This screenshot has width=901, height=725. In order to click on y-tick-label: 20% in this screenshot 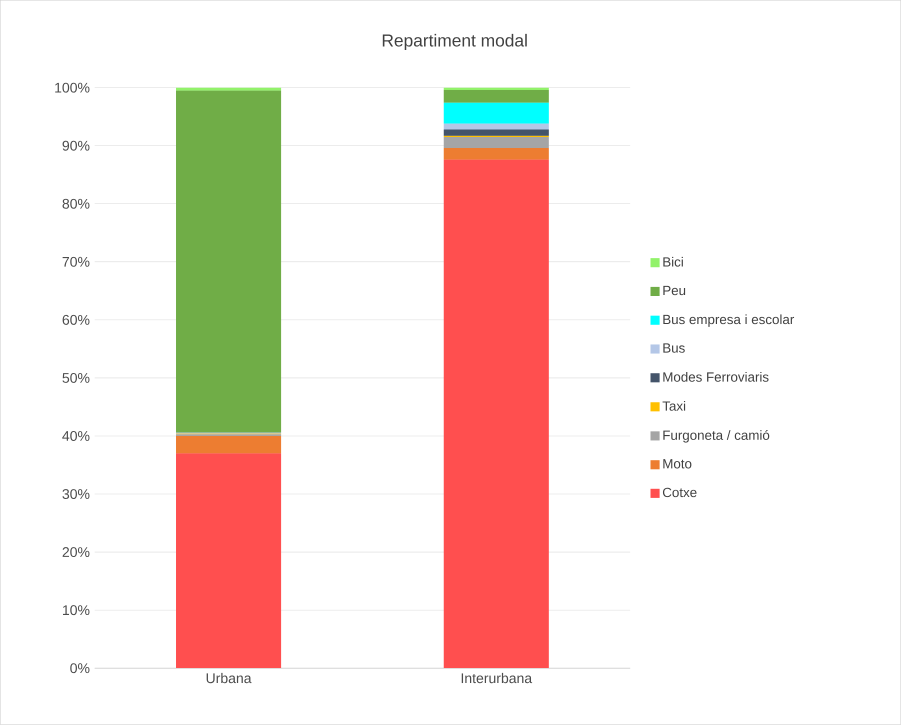, I will do `click(76, 552)`.